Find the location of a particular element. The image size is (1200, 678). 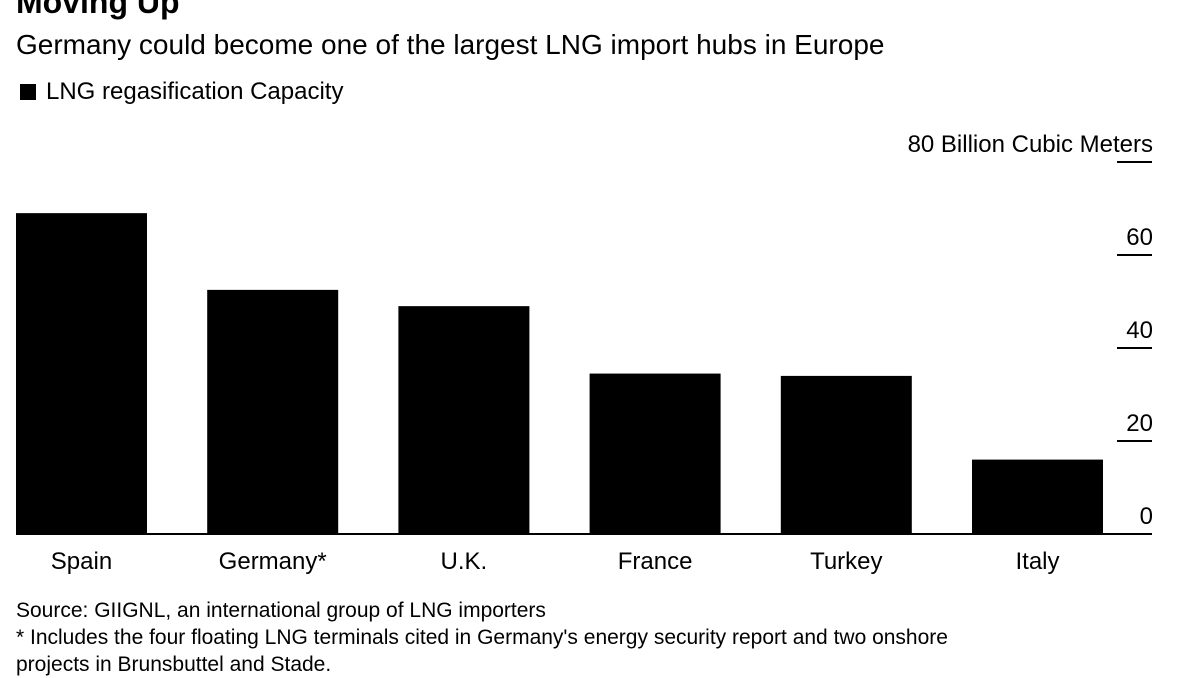

x-tick-label: U.K. is located at coordinates (464, 561).